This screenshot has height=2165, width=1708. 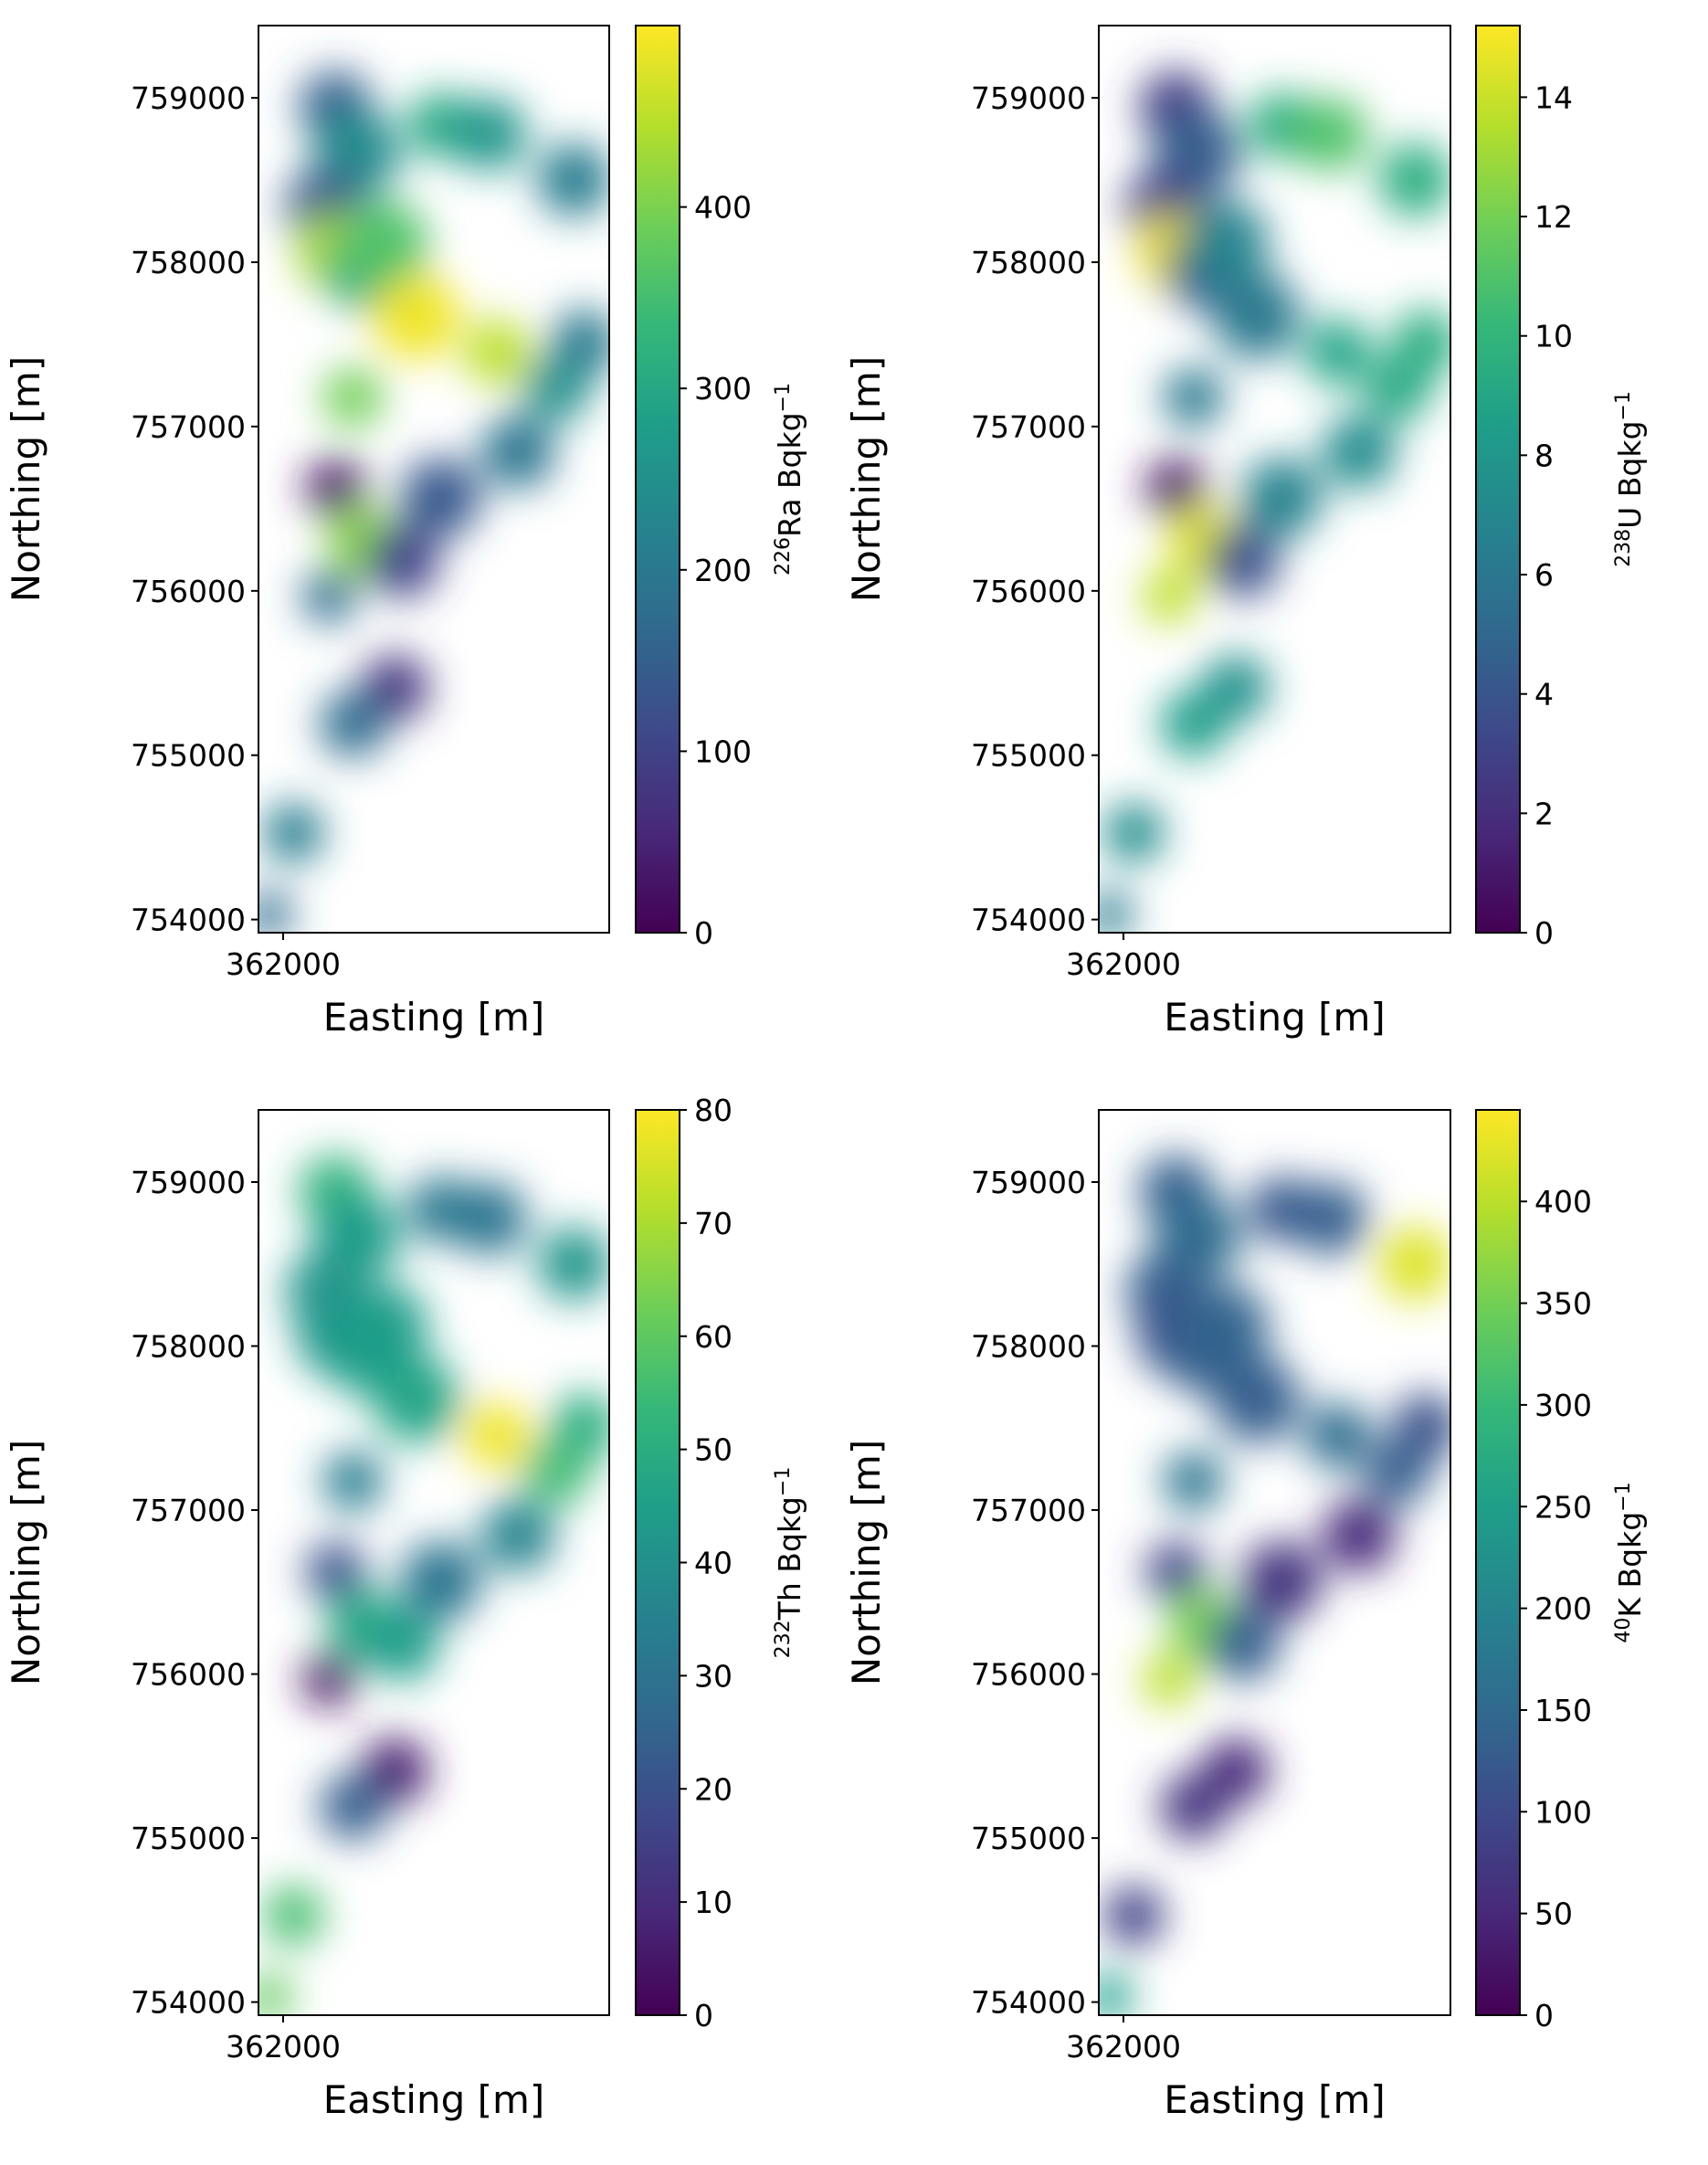 What do you see at coordinates (713, 1223) in the screenshot?
I see `colorbar-tick-label: 70` at bounding box center [713, 1223].